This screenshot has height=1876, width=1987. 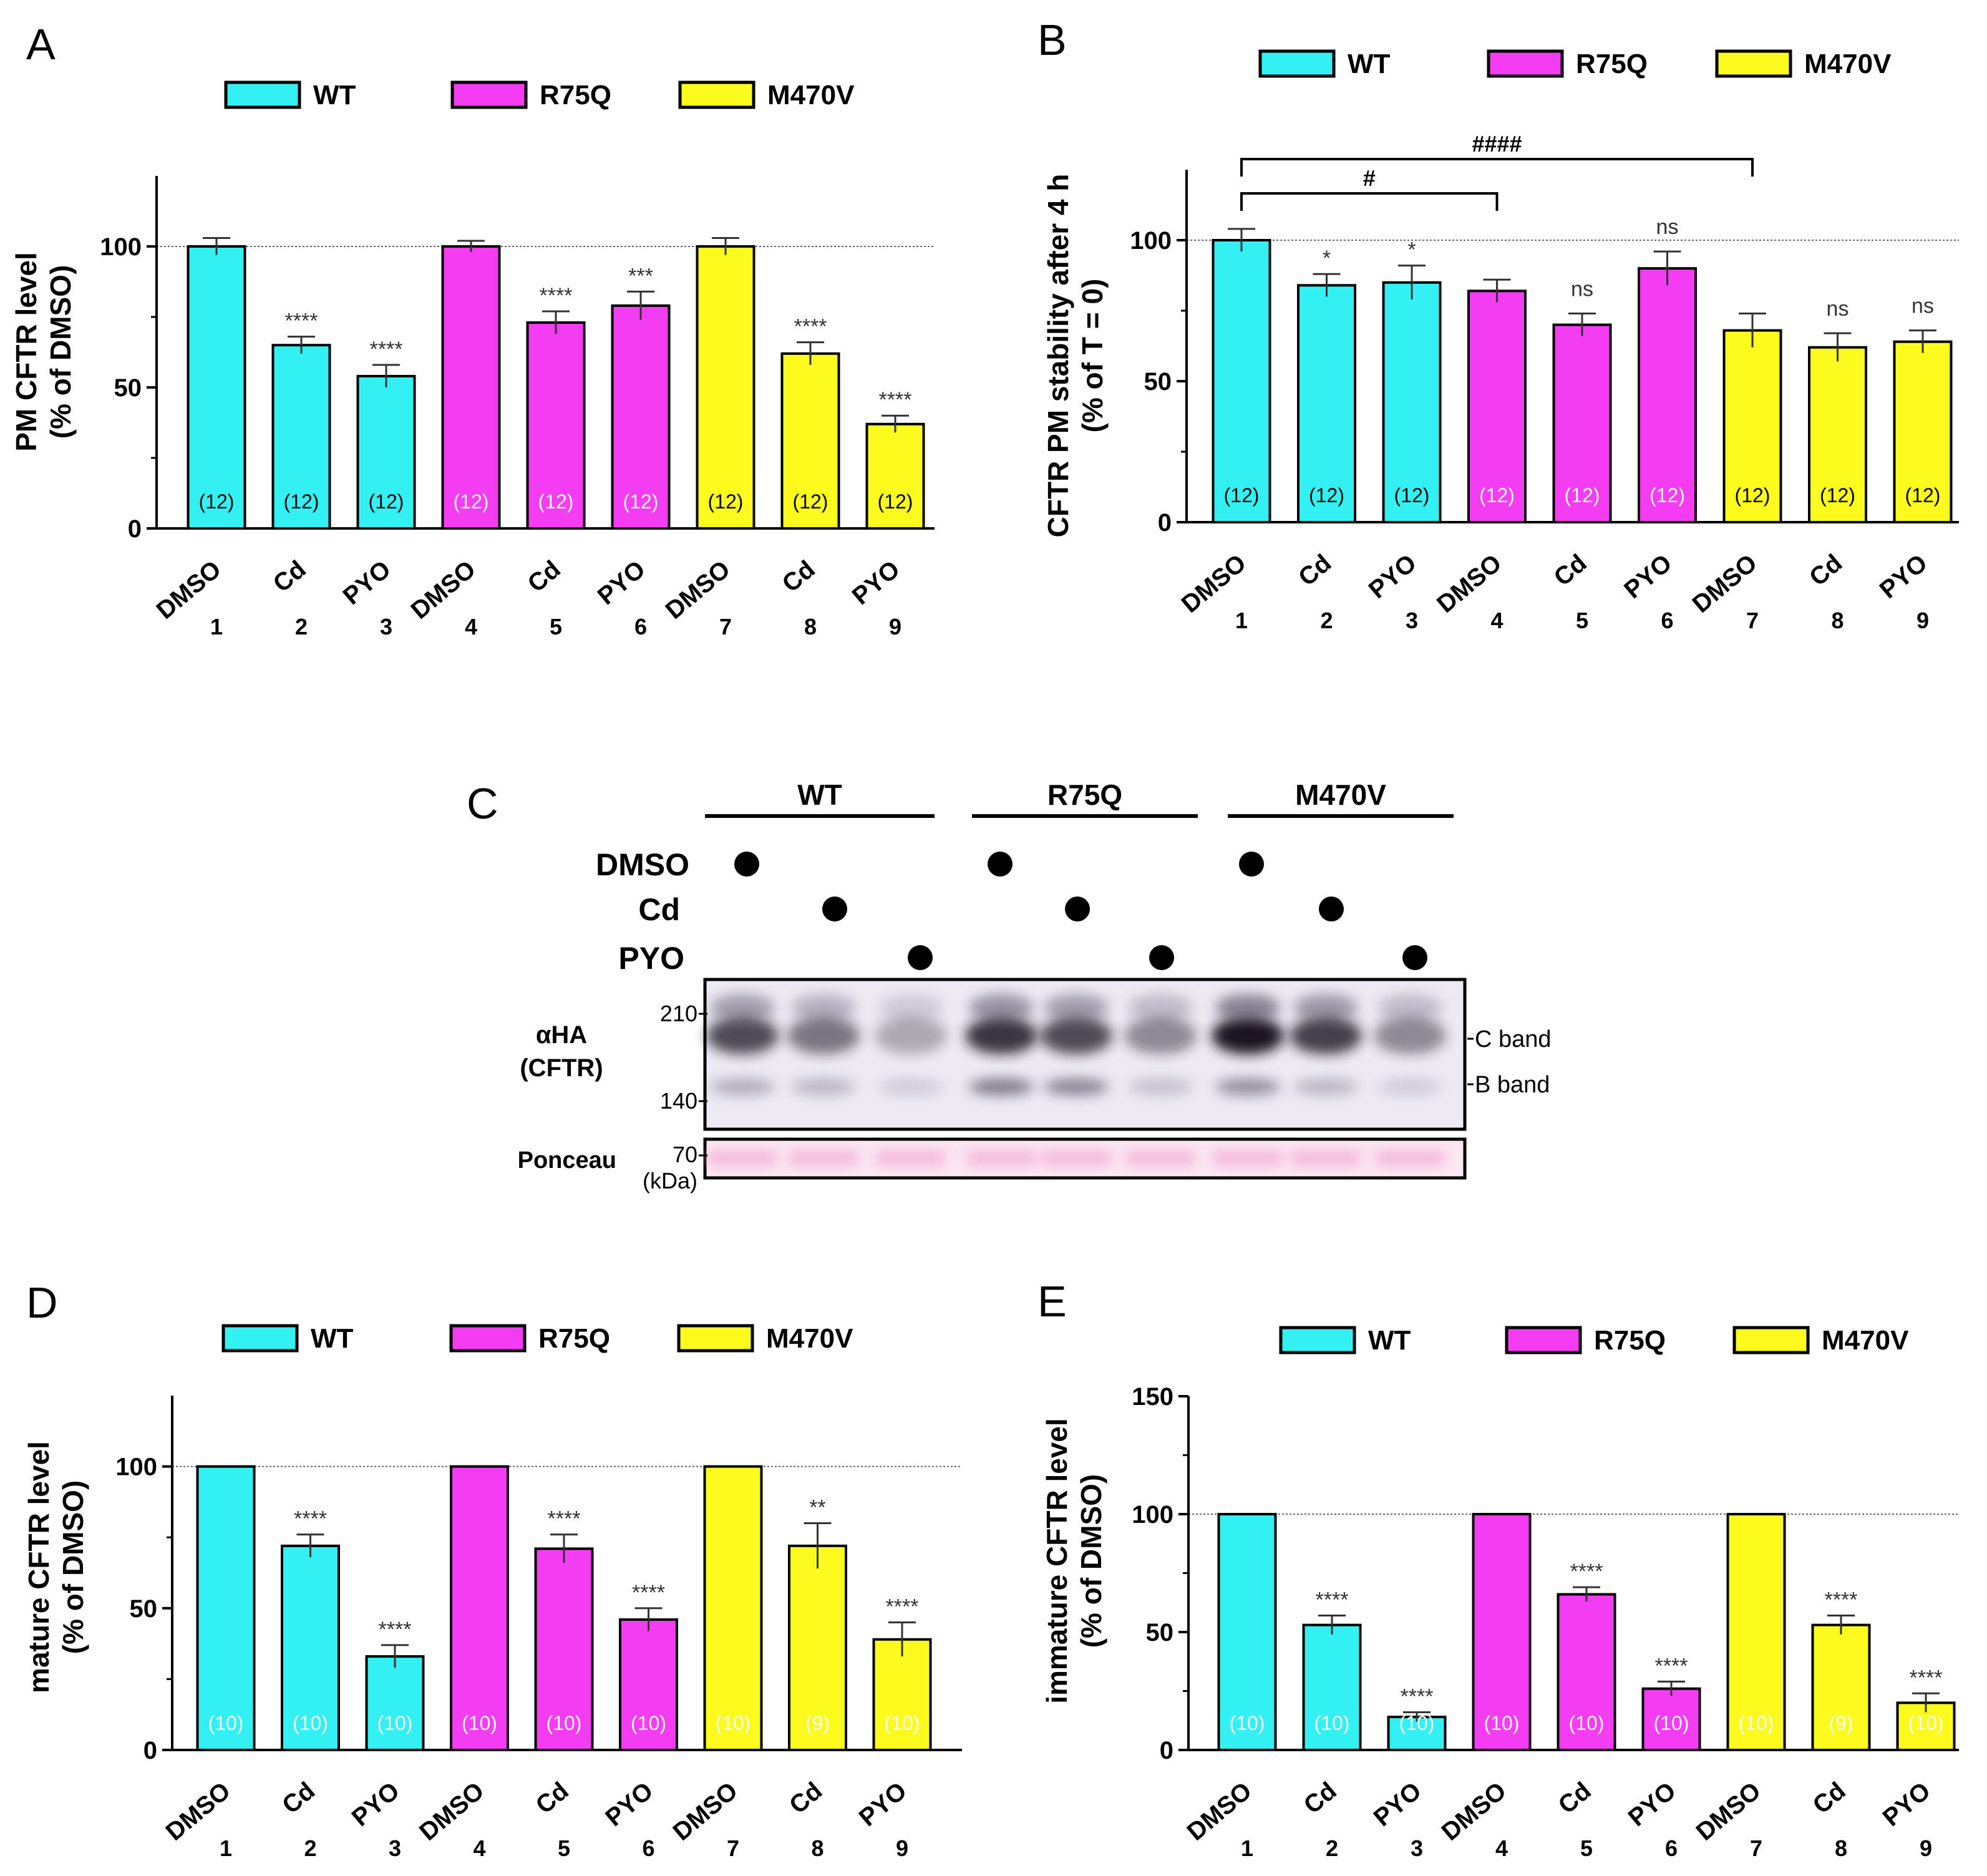 What do you see at coordinates (1369, 64) in the screenshot?
I see `legend-label-wt: WT` at bounding box center [1369, 64].